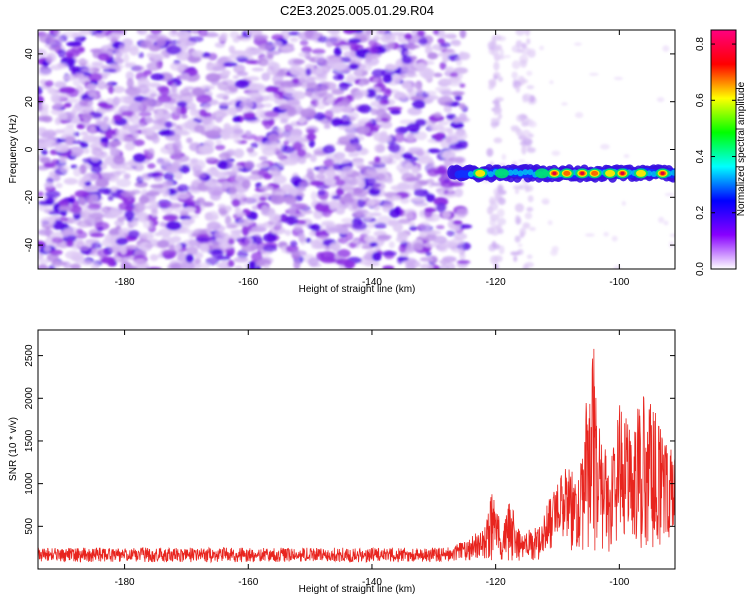  I want to click on spectrogram-y-tick-label: -20, so click(29, 197).